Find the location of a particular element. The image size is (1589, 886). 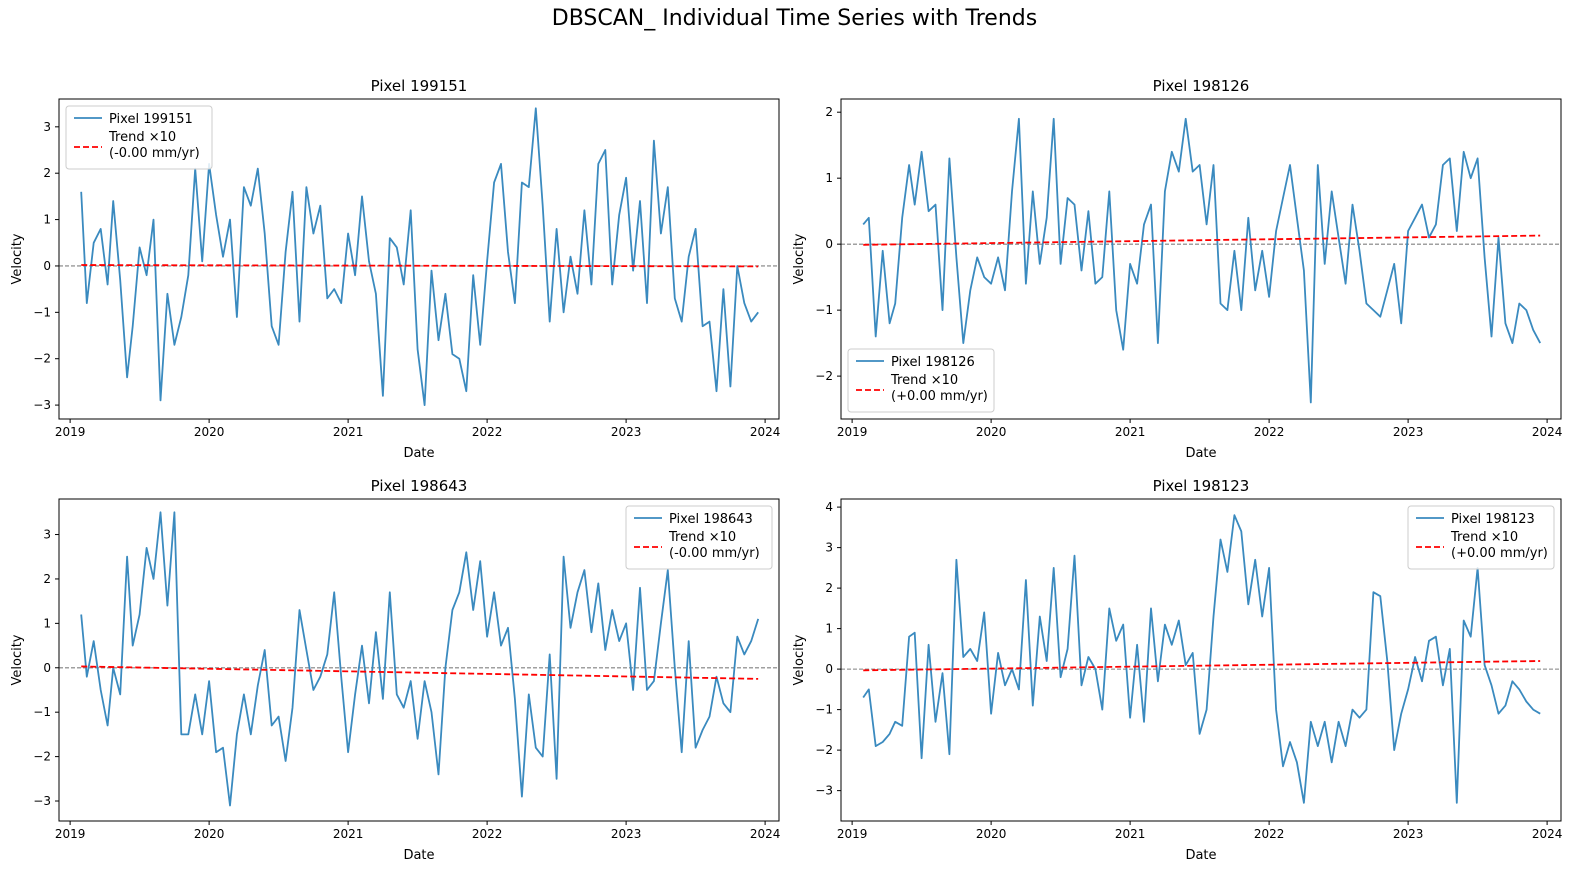

y-tick-label: 4 is located at coordinates (829, 507).